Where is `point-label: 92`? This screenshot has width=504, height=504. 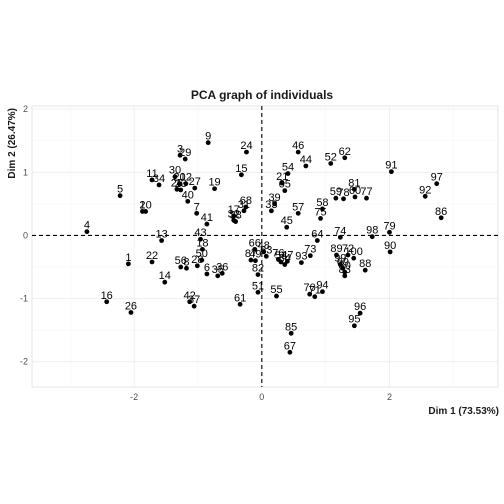
point-label: 92 is located at coordinates (425, 190).